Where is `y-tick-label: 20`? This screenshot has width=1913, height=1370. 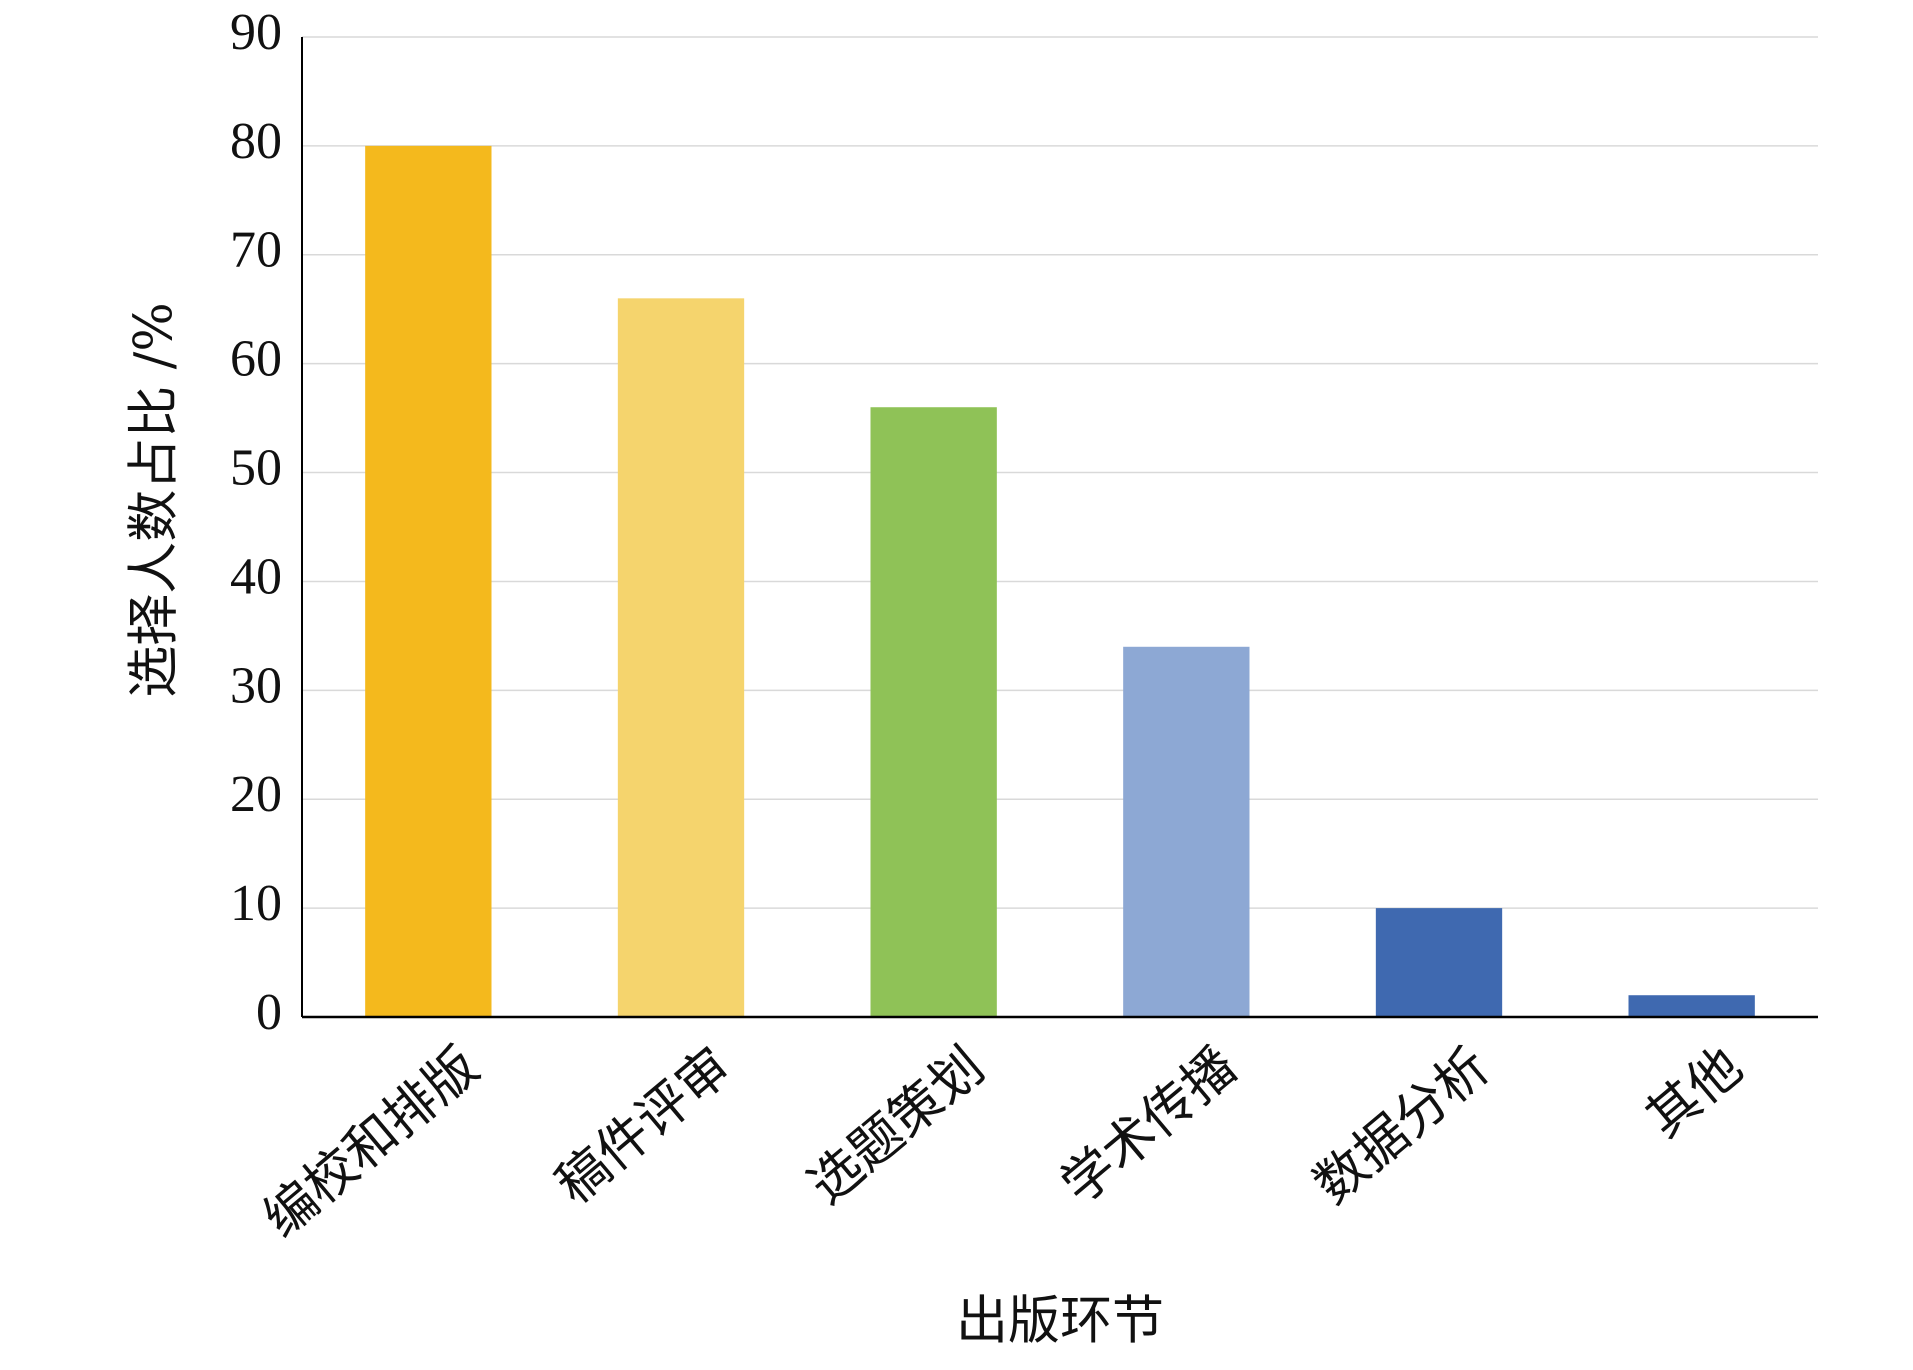 y-tick-label: 20 is located at coordinates (256, 794).